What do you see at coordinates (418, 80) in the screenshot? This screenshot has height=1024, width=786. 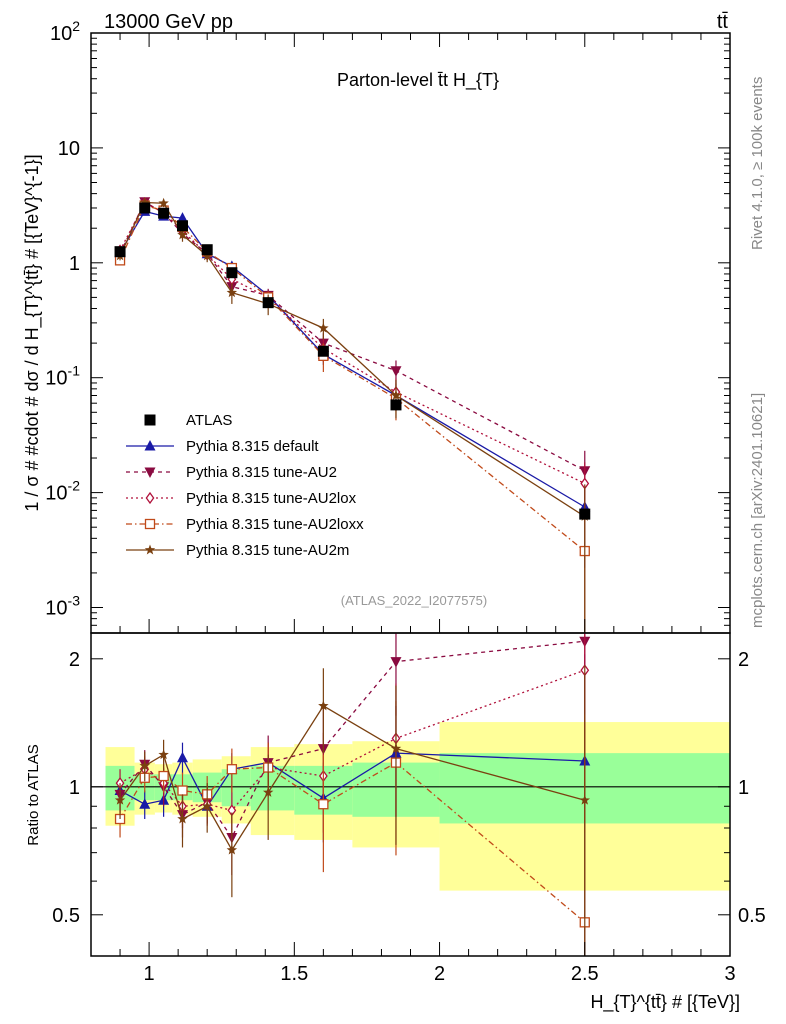 I see `chart-title: Parton-level t̄t H_{T}` at bounding box center [418, 80].